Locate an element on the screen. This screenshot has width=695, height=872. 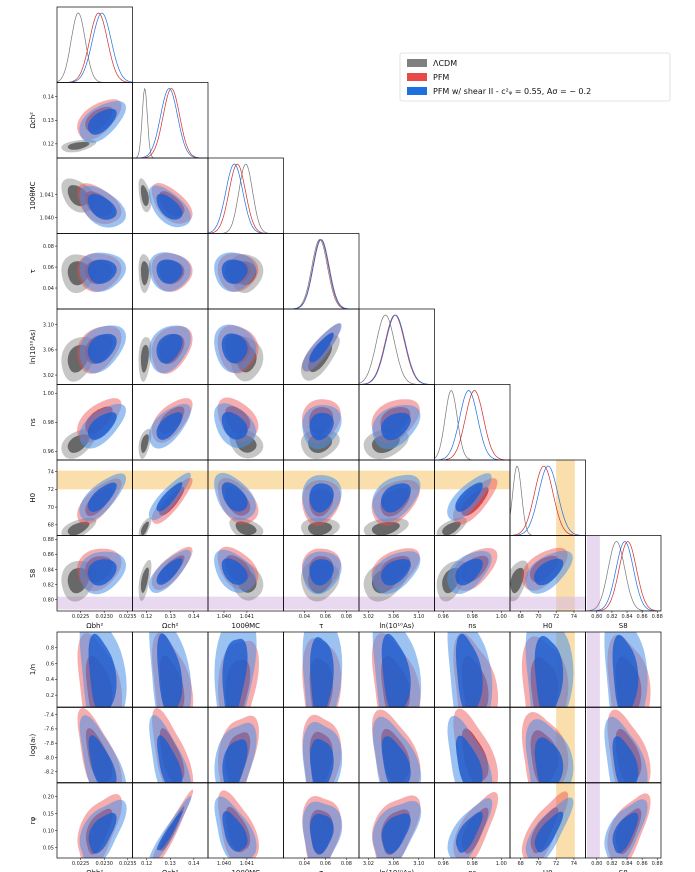
x-tick-label-extra-6: 70 is located at coordinates (538, 864).